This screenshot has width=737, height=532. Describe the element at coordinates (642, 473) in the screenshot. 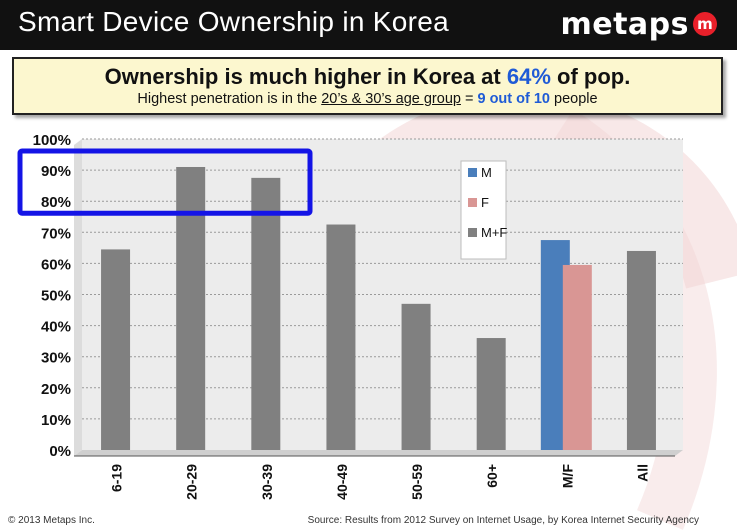

I see `x-tick-label: All` at that location.